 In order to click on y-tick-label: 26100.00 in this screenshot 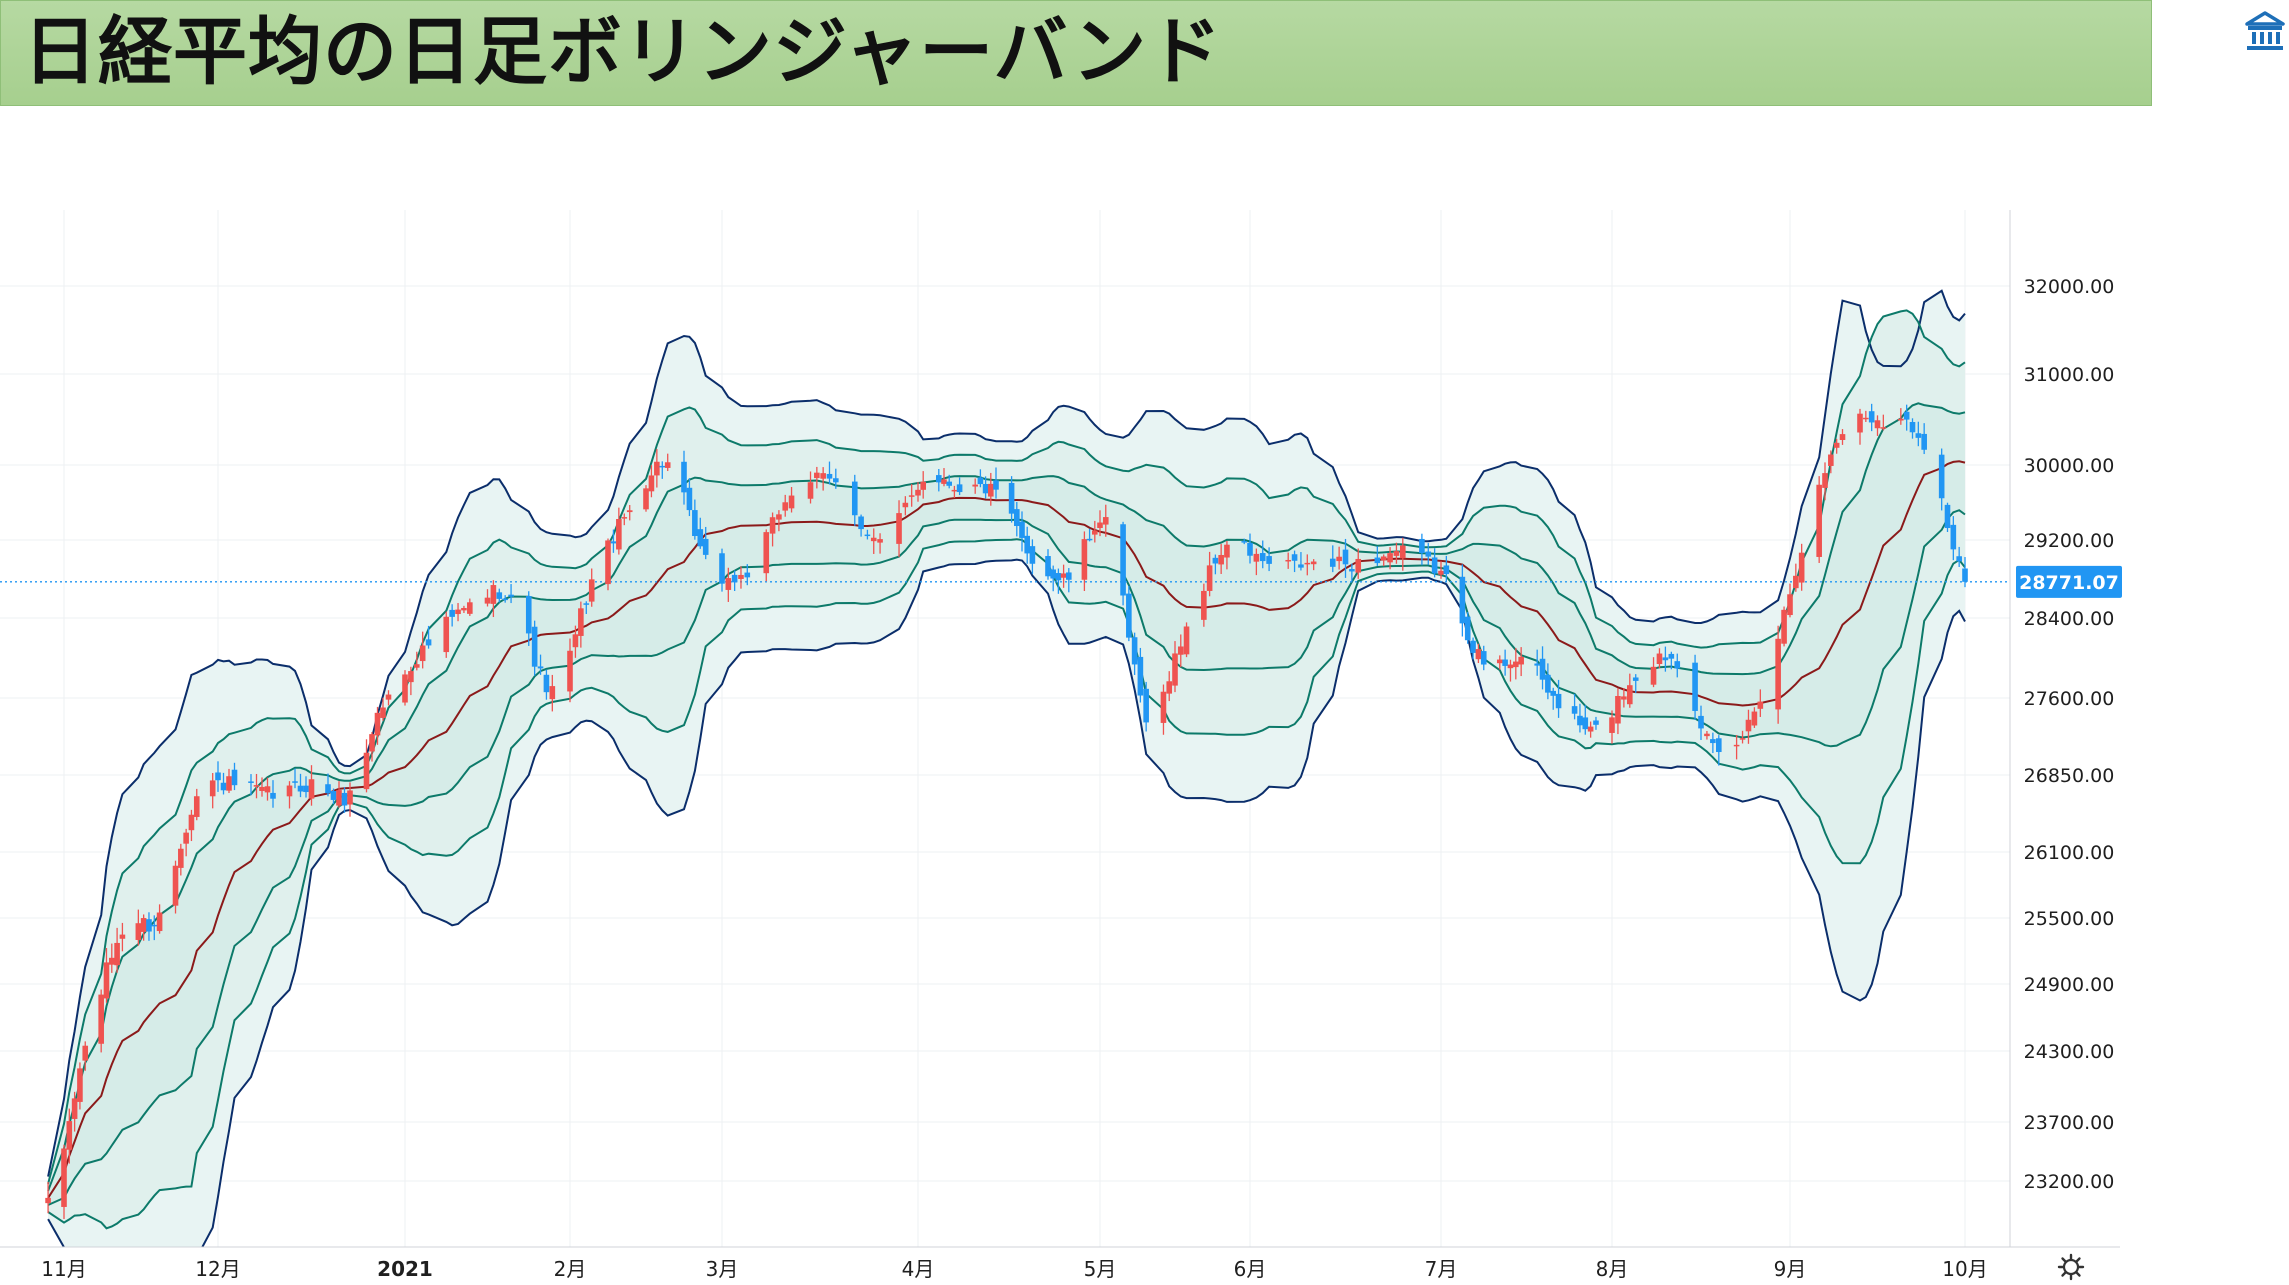, I will do `click(2069, 853)`.